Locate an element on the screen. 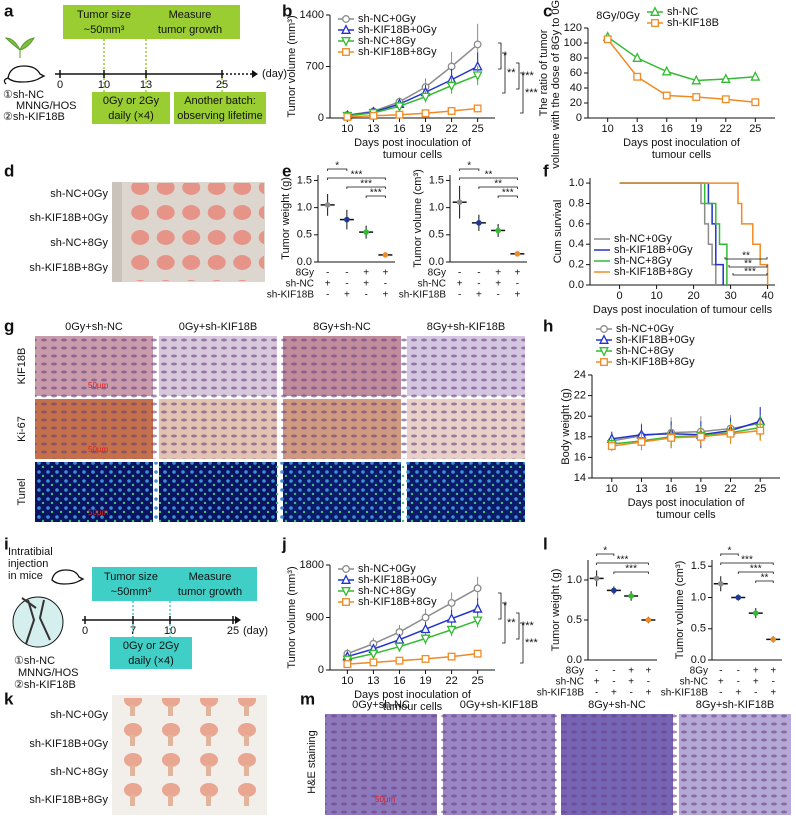  y-tick-label: 1.0 is located at coordinates (576, 183).